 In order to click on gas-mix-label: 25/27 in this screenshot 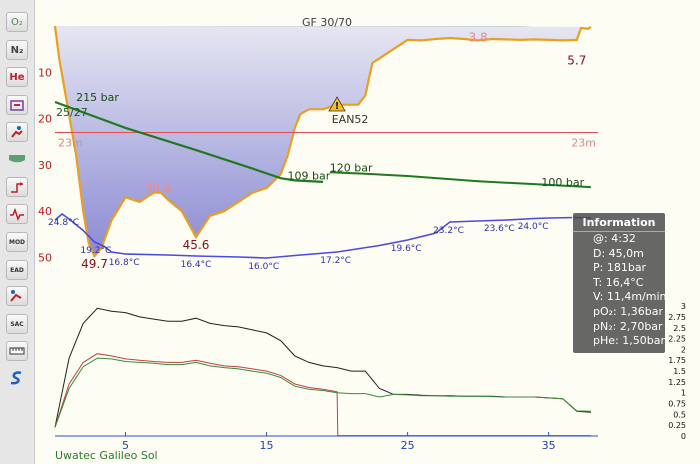, I will do `click(72, 112)`.